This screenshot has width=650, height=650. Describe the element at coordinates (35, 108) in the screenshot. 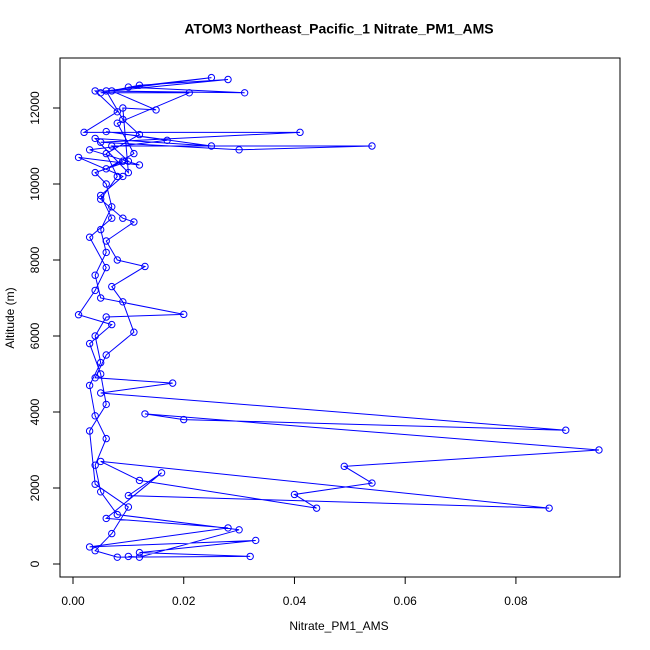

I see `y-tick-label: 12000` at that location.